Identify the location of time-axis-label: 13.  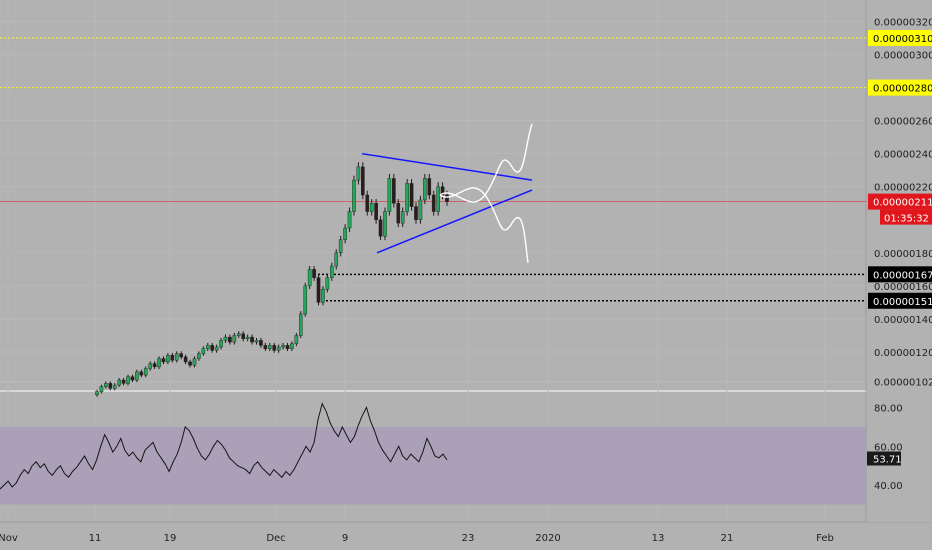
(658, 538).